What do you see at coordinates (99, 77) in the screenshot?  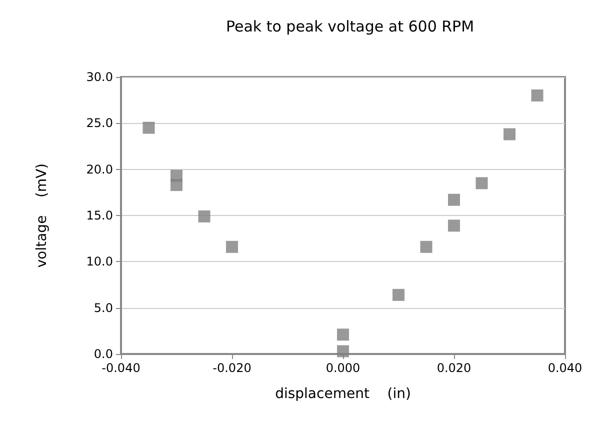 I see `y-tick-label: 30.0` at bounding box center [99, 77].